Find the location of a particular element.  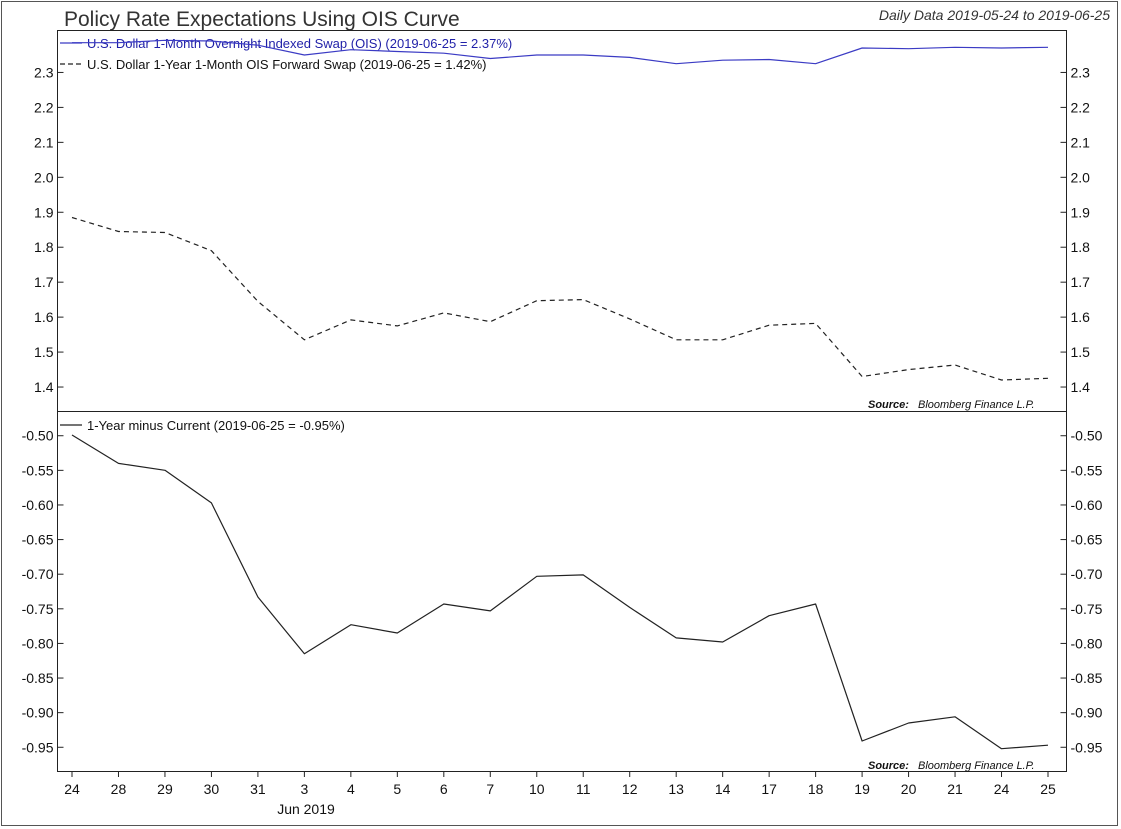

y-tick-label-right: -0.60 is located at coordinates (1087, 505).